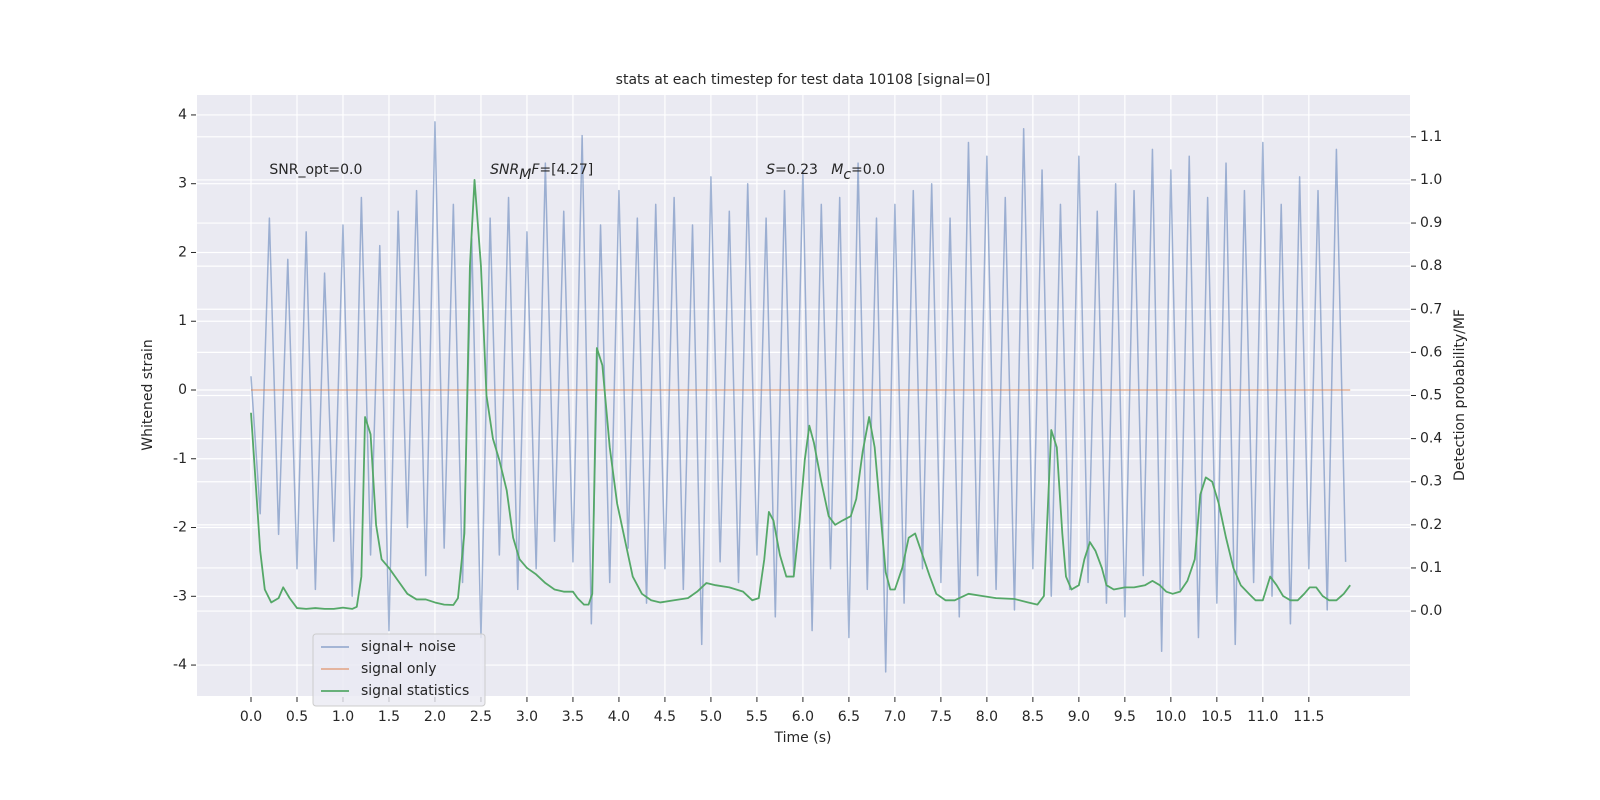 The width and height of the screenshot is (1600, 800). I want to click on y2-tick-label: 1.1, so click(1431, 137).